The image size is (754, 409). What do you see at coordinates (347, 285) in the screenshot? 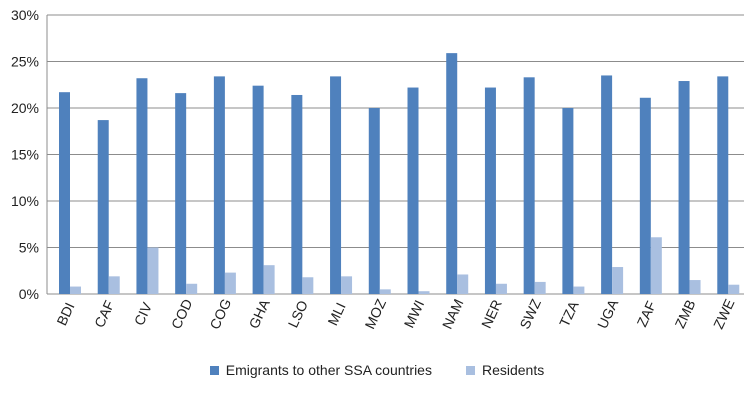
I see `bar-residents-mli` at bounding box center [347, 285].